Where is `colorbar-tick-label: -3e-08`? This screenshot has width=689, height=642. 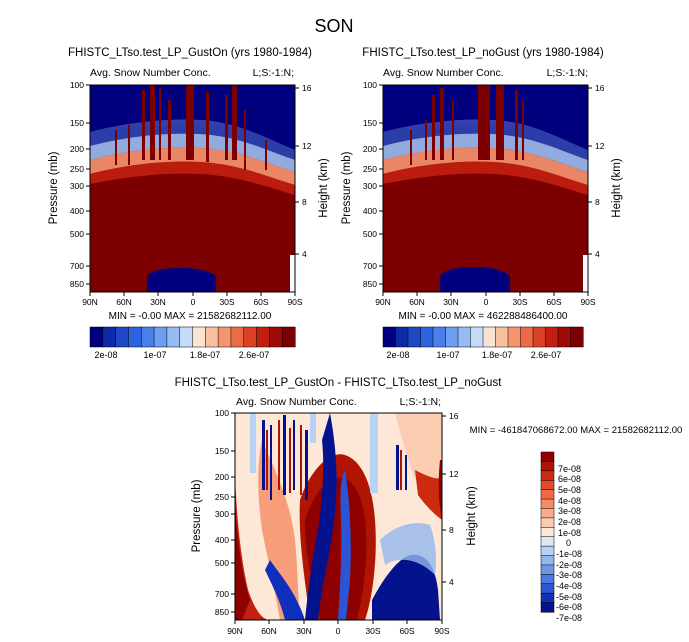 colorbar-tick-label: -3e-08 is located at coordinates (569, 575).